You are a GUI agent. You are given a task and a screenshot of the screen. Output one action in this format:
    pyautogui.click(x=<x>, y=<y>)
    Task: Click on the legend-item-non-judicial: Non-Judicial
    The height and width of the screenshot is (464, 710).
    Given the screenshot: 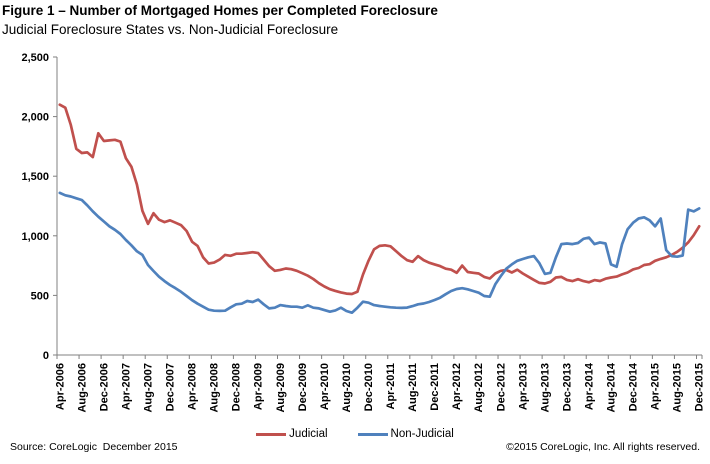 What is the action you would take?
    pyautogui.click(x=405, y=434)
    